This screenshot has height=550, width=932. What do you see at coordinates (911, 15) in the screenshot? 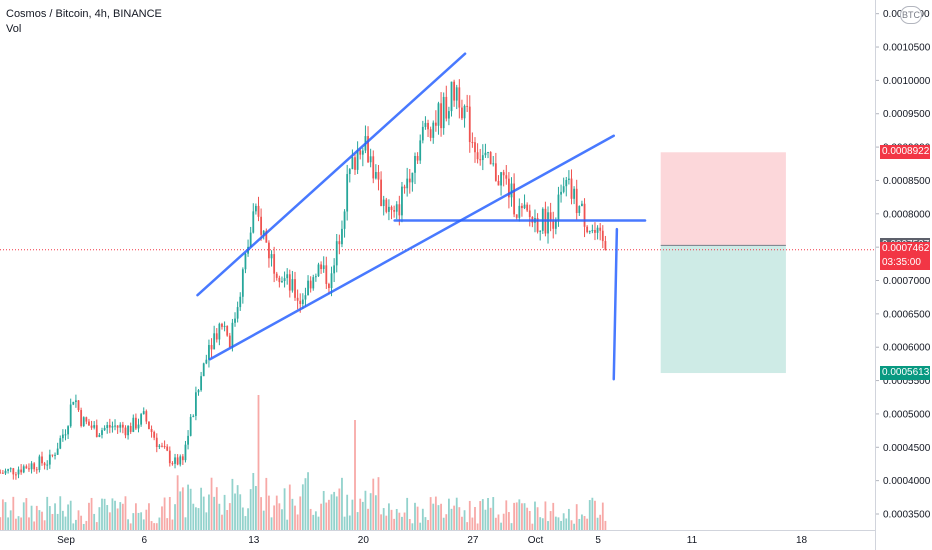
I see `currency-badge: BTC` at bounding box center [911, 15].